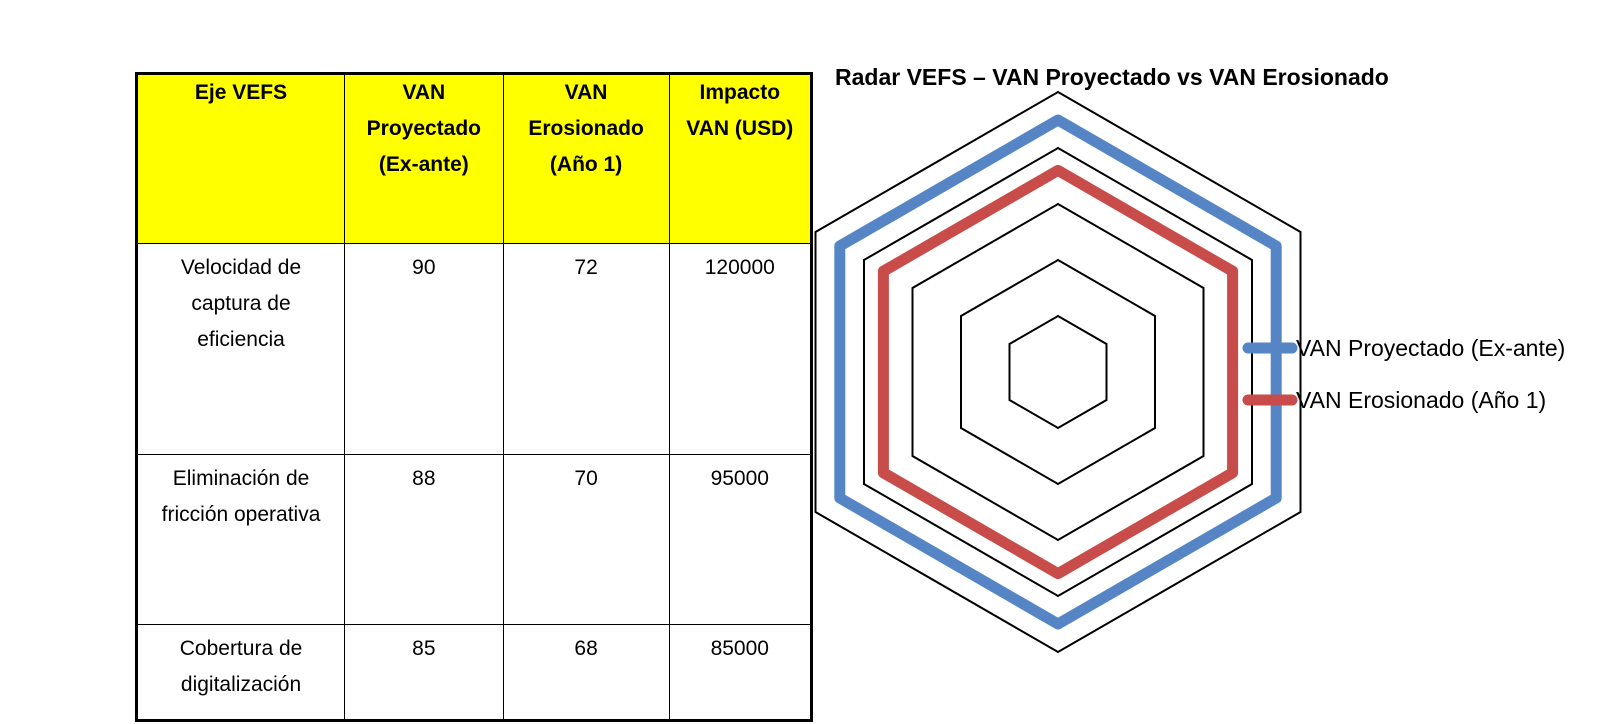 This screenshot has width=1600, height=724. What do you see at coordinates (240, 349) in the screenshot?
I see `table-cell: Velocidad de captura de eficiencia` at bounding box center [240, 349].